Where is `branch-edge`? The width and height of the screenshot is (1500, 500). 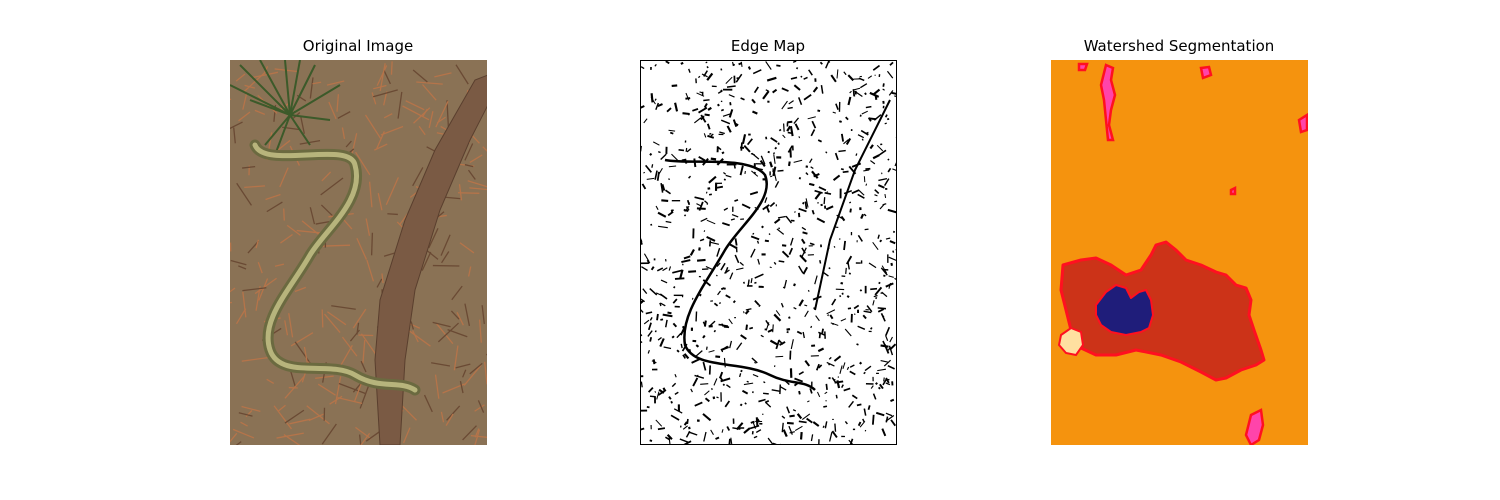
branch-edge is located at coordinates (852, 205).